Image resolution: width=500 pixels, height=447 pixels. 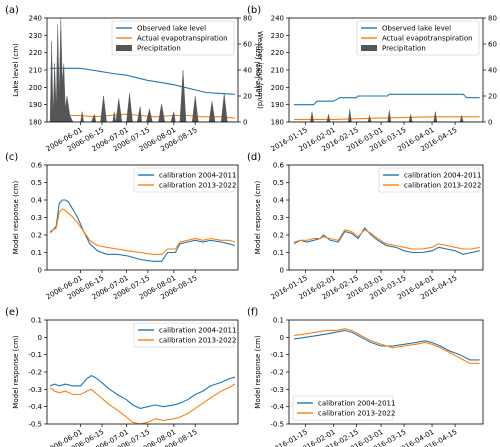 What do you see at coordinates (252, 312) in the screenshot?
I see `panel-label: (f)` at bounding box center [252, 312].